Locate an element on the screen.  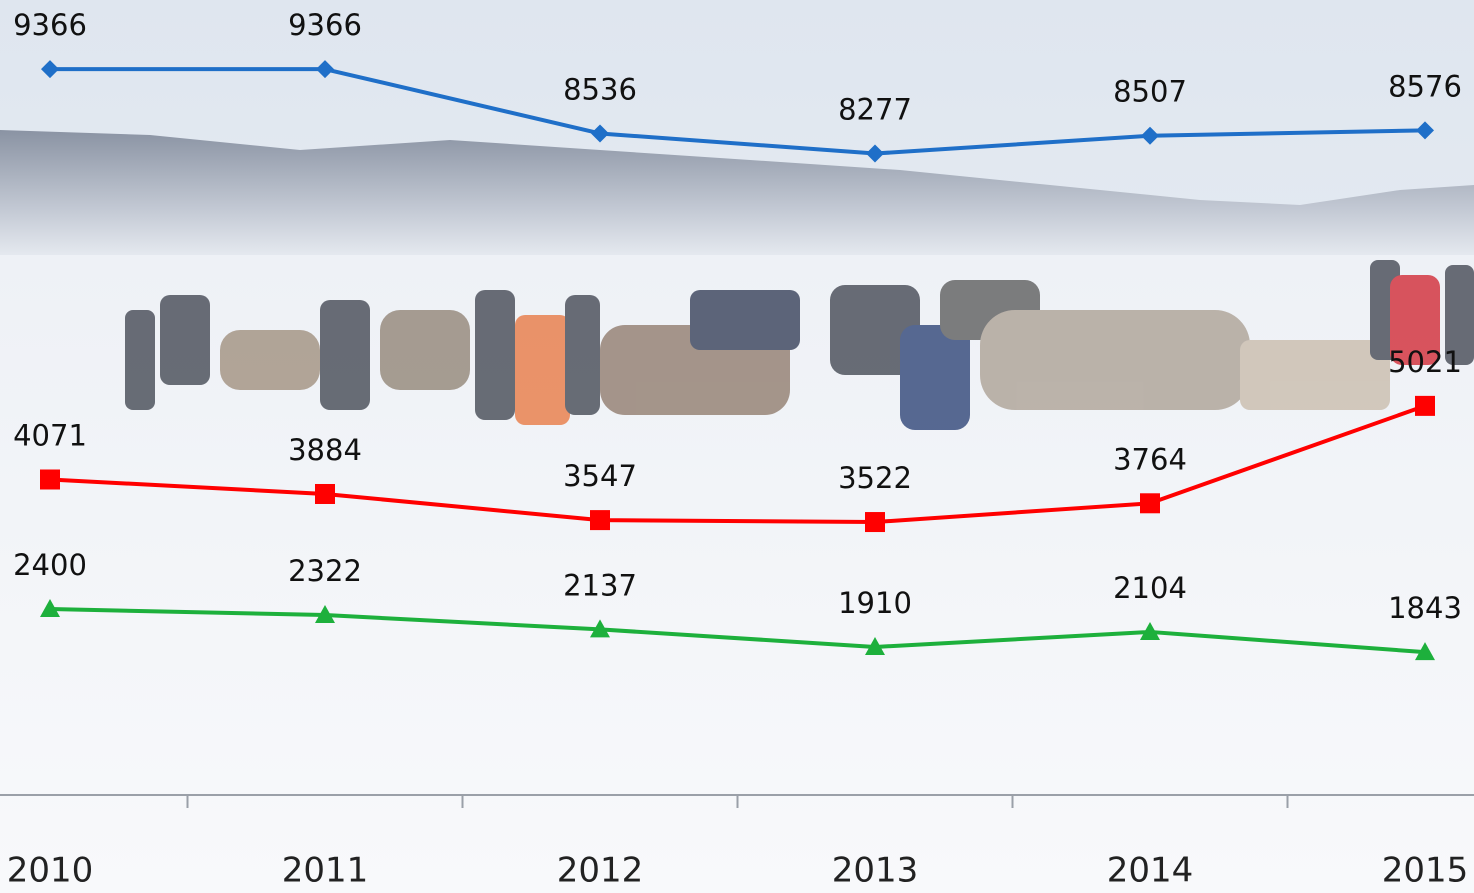
x-tick-label: 2014 is located at coordinates (1150, 871).